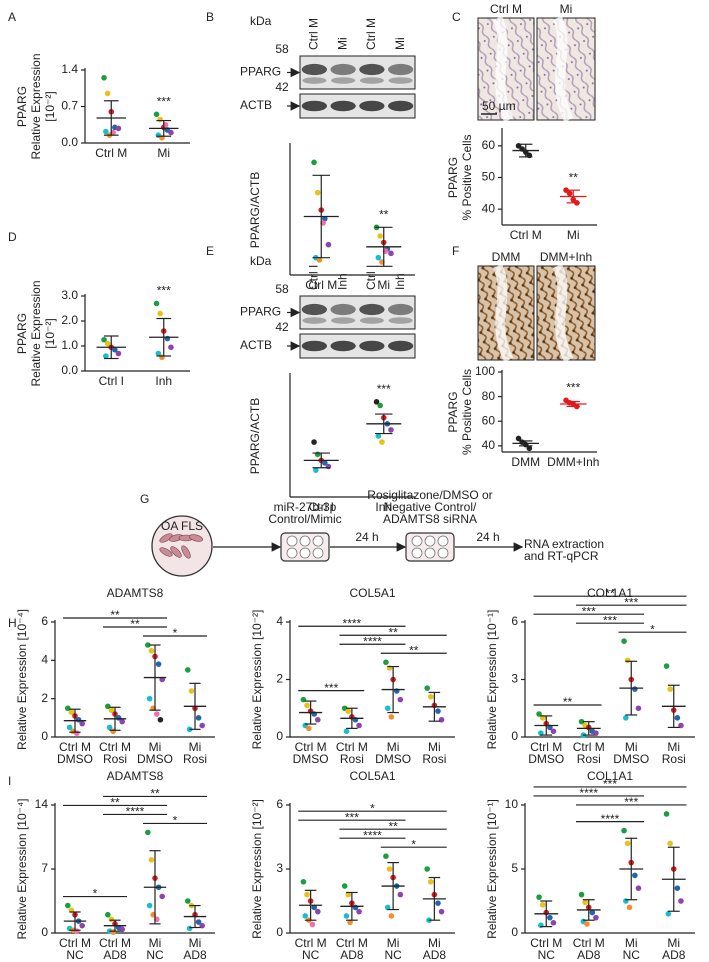  I want to click on significance: ***, so click(164, 291).